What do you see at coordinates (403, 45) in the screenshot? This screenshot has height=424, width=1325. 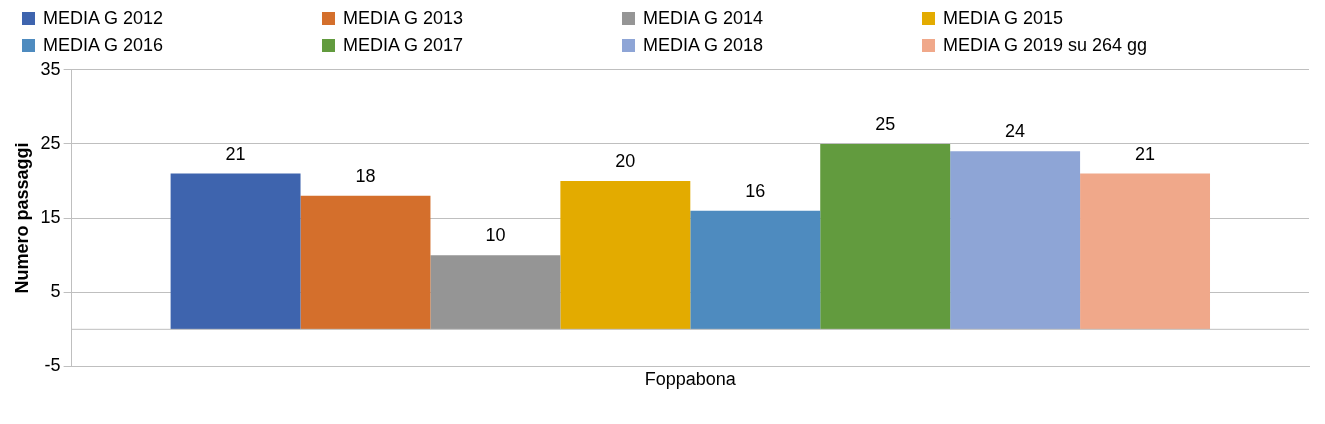 I see `legend-label: MEDIA G 2017` at bounding box center [403, 45].